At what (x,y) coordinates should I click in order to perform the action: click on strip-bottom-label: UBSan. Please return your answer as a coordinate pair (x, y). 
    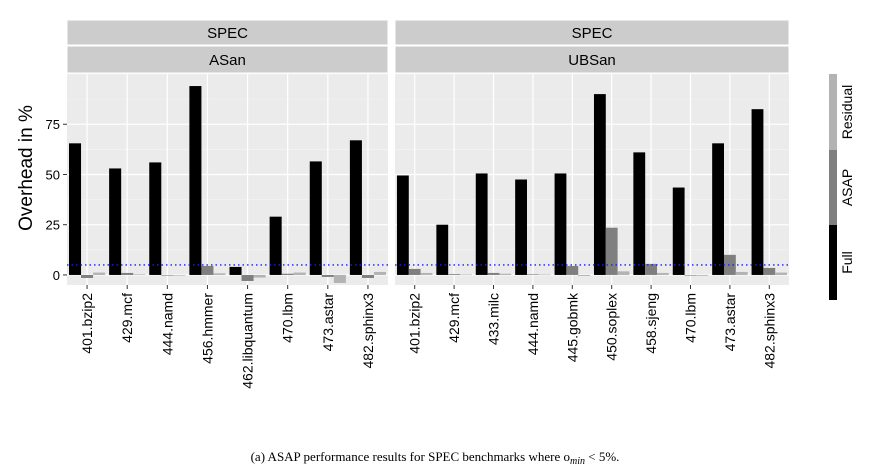
    Looking at the image, I should click on (592, 60).